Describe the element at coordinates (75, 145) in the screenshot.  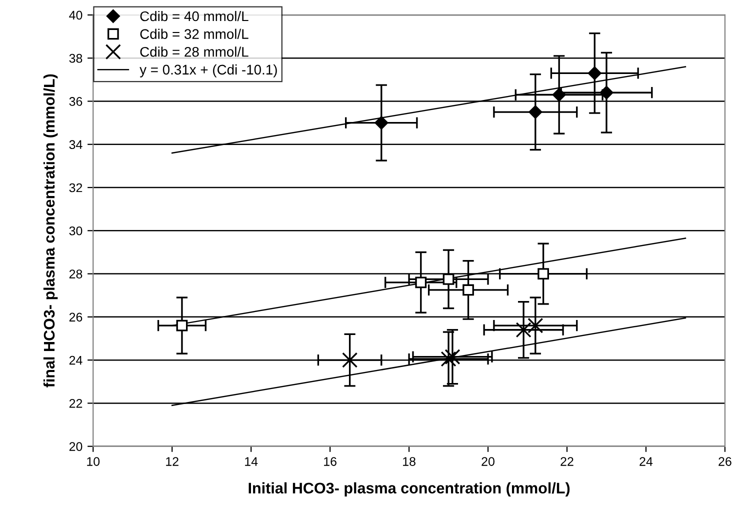
I see `y-tick-label: 34` at that location.